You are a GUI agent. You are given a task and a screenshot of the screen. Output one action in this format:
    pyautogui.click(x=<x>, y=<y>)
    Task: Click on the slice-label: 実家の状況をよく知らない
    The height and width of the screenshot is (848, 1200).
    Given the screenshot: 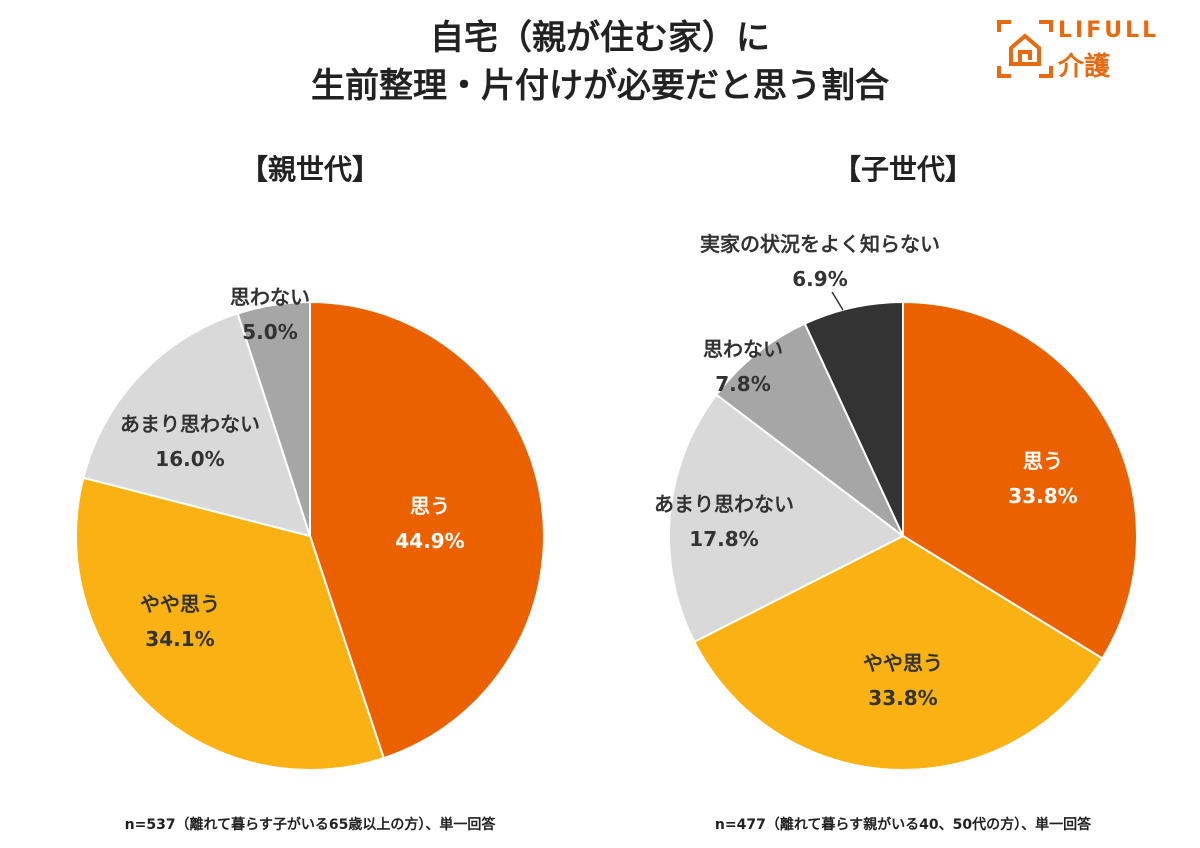 What is the action you would take?
    pyautogui.click(x=820, y=244)
    